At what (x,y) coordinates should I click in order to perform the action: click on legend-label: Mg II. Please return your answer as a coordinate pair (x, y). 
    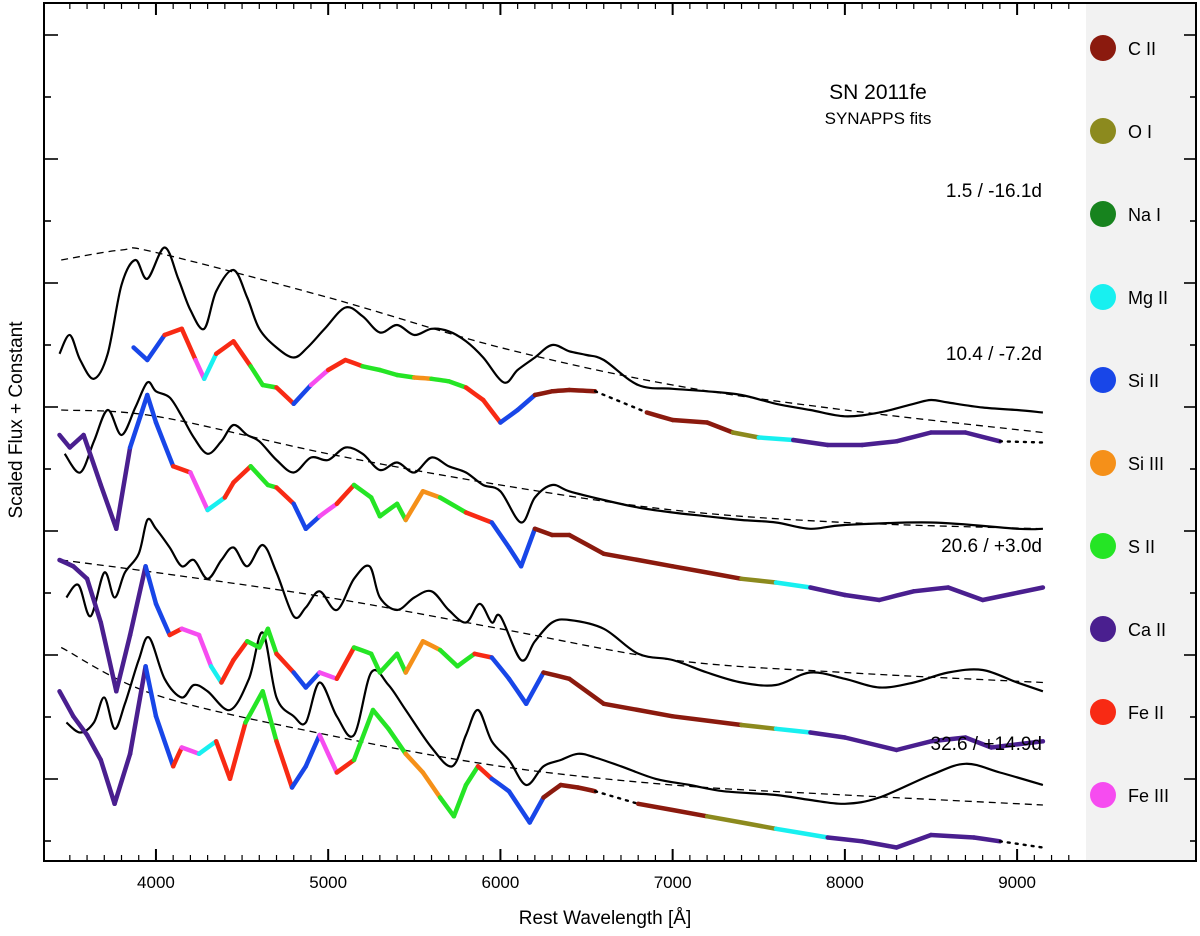
    Looking at the image, I should click on (1148, 298).